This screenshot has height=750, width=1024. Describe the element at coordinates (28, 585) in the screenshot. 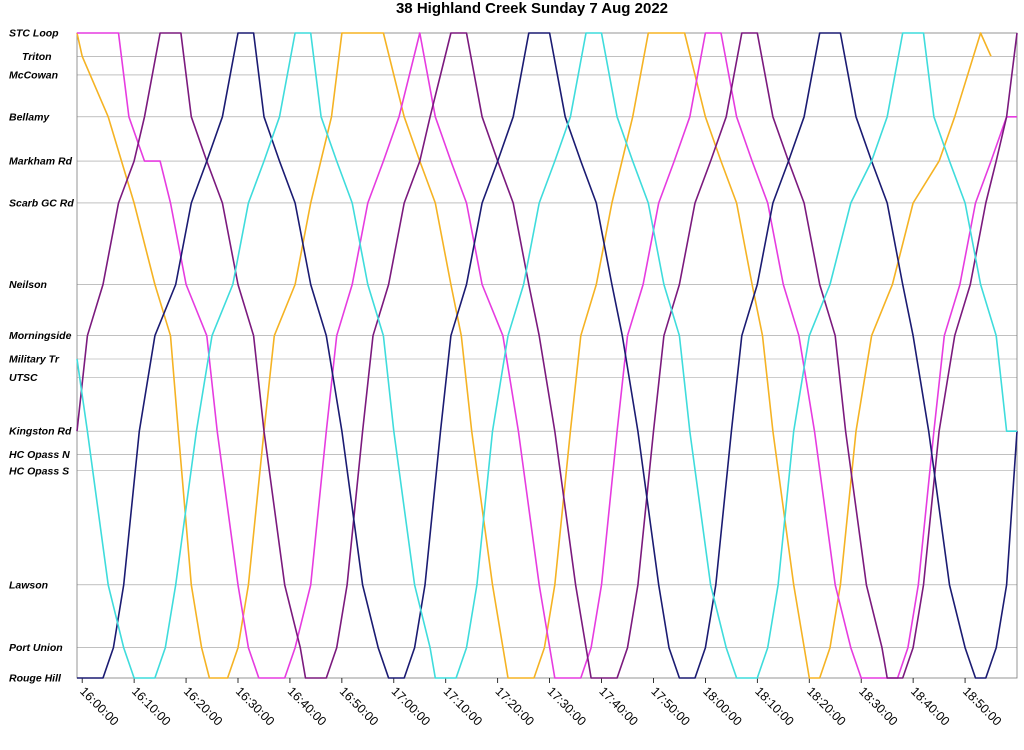

I see `stop-label: Lawson` at that location.